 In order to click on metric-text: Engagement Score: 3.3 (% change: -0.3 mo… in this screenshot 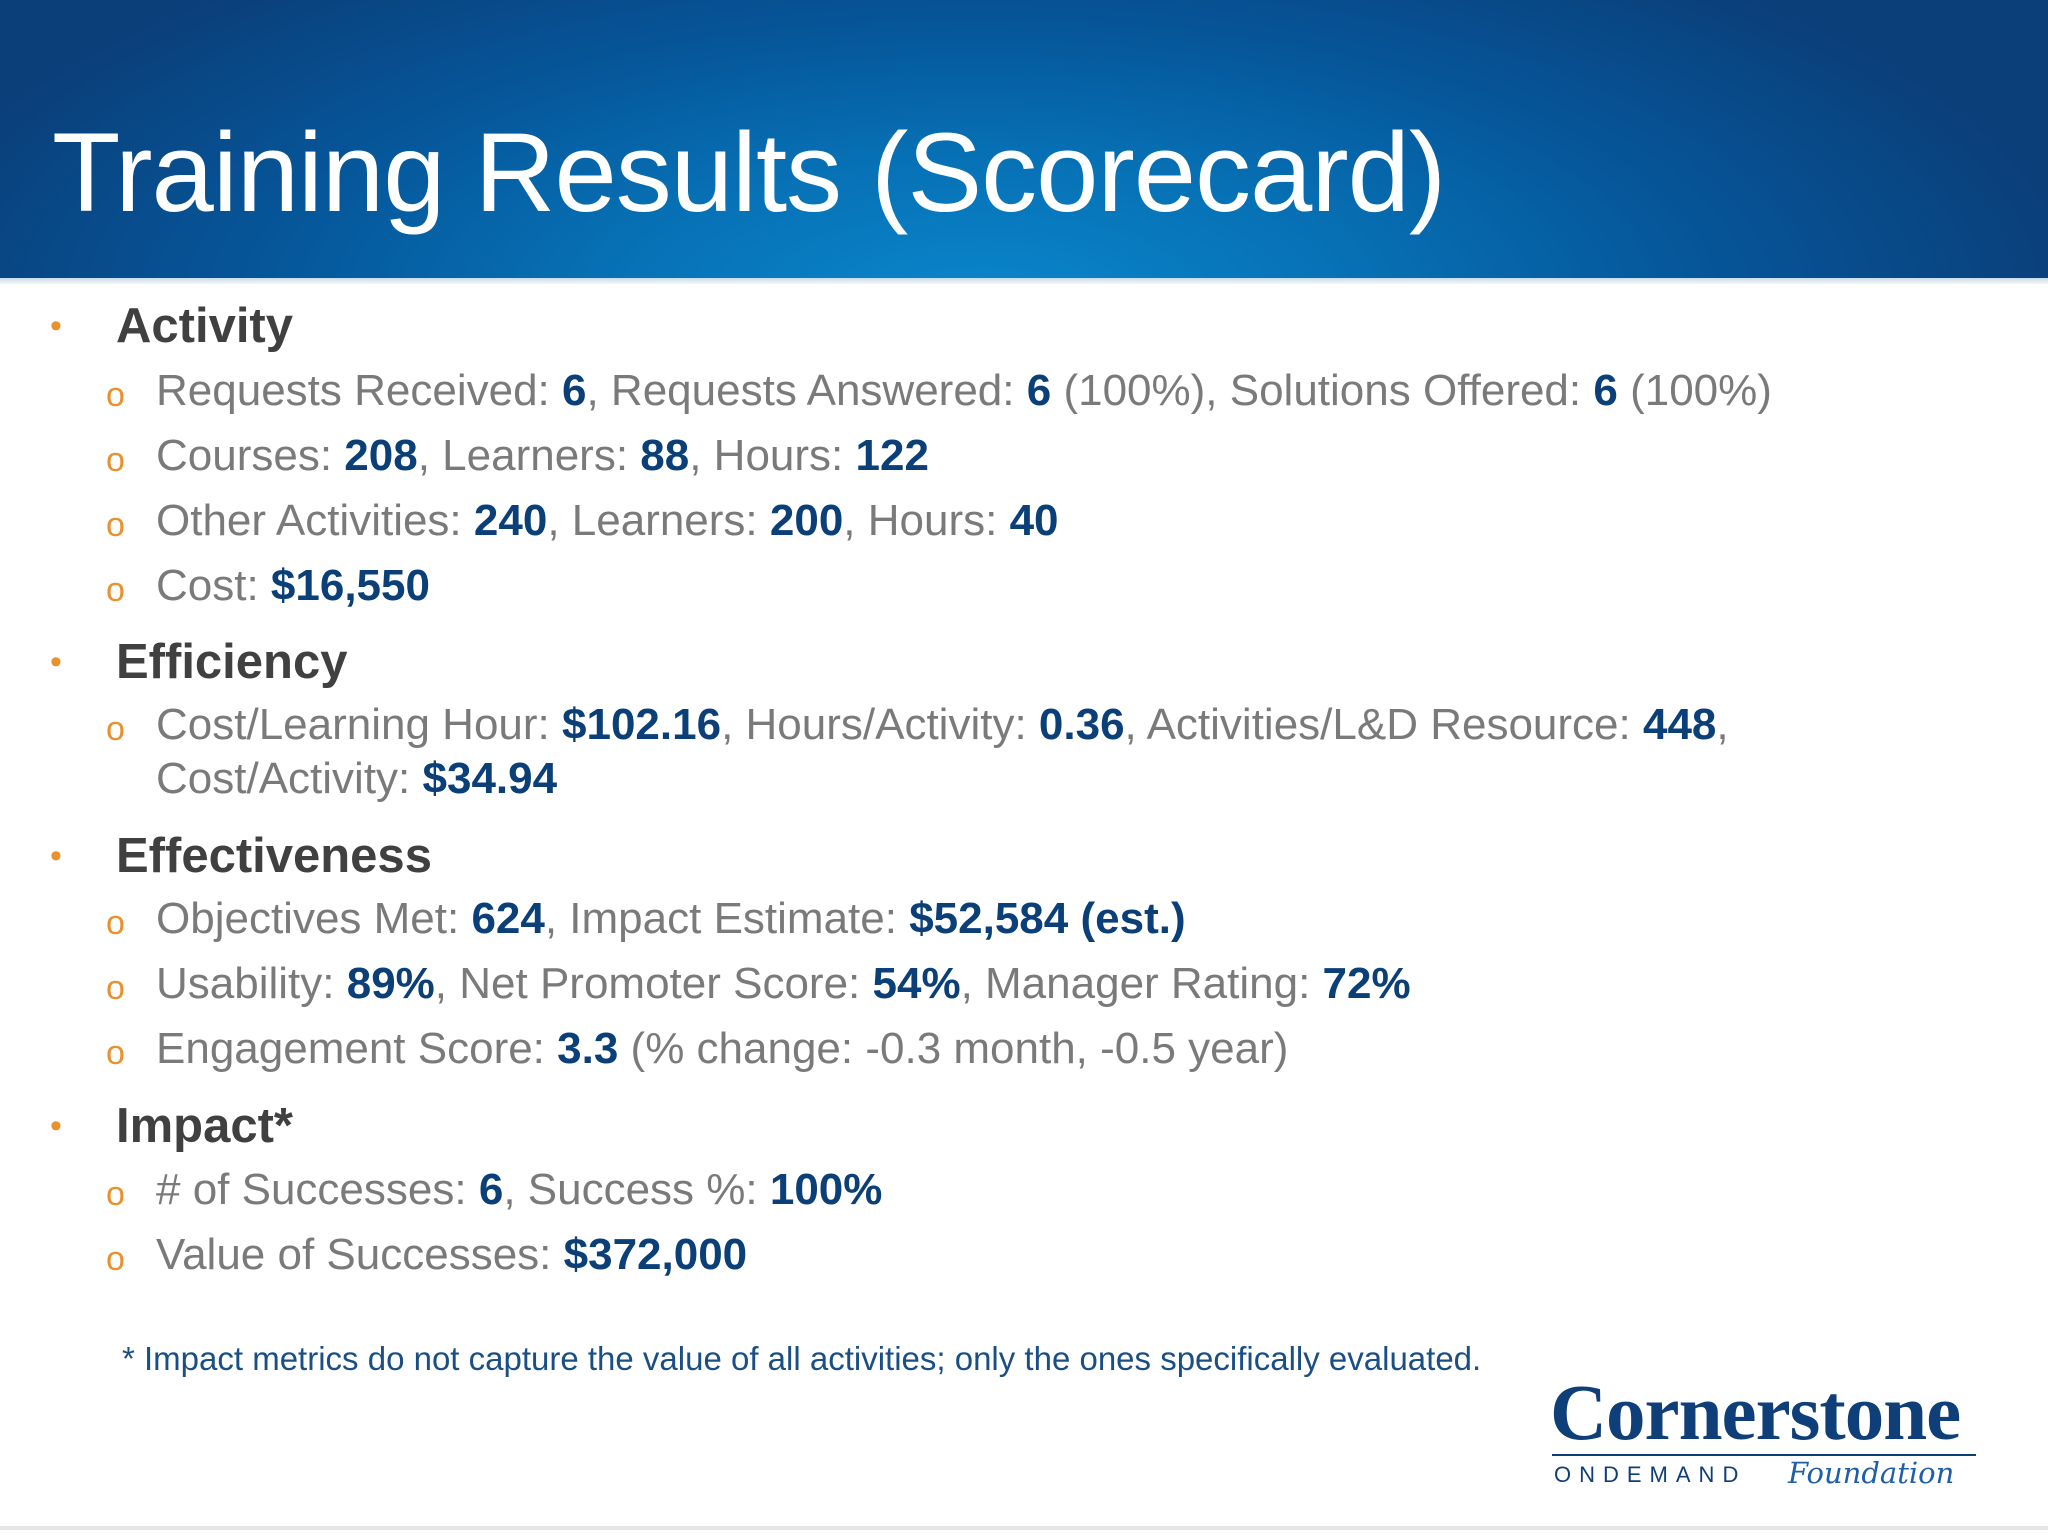, I will do `click(722, 1049)`.